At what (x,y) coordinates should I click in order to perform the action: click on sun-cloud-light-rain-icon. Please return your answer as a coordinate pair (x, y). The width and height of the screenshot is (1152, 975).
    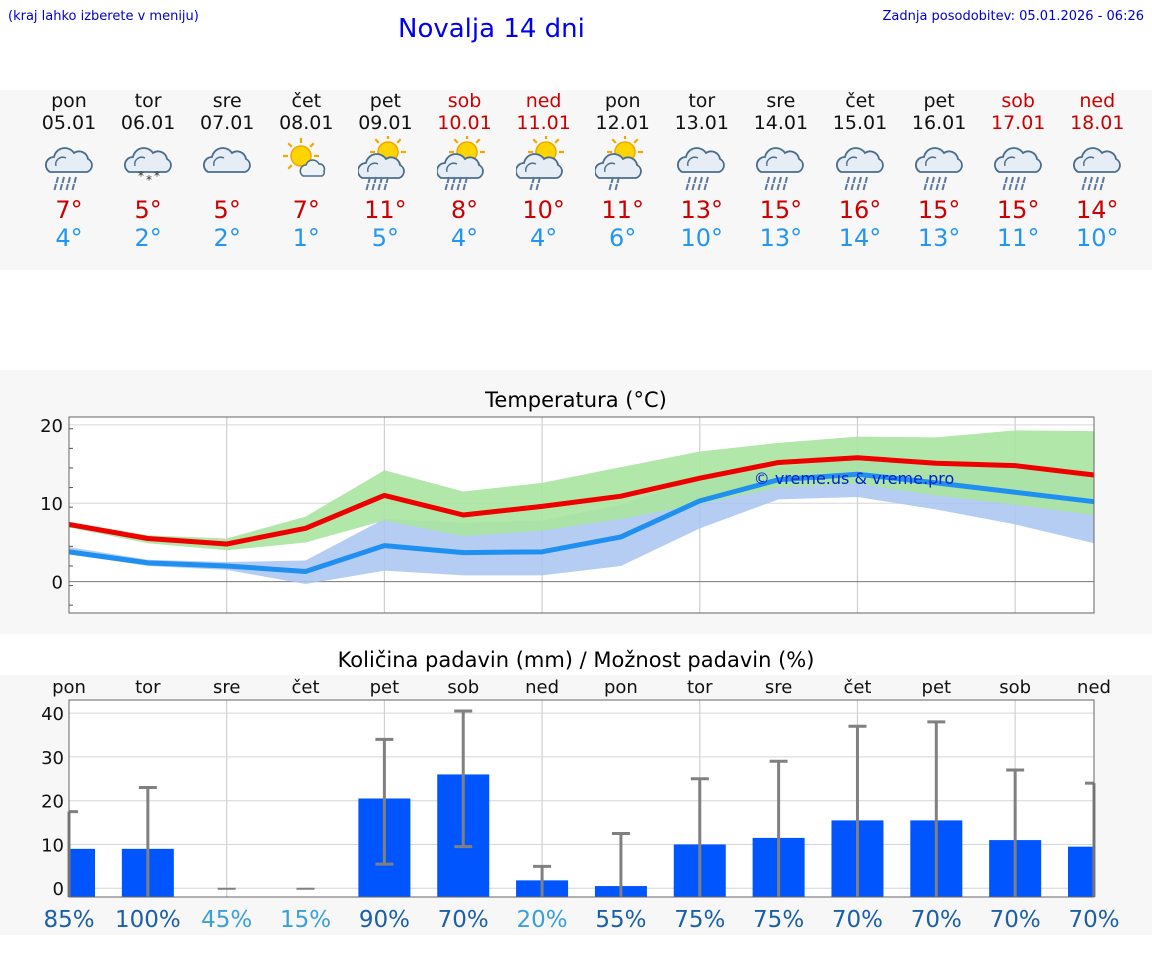
    Looking at the image, I should click on (622, 165).